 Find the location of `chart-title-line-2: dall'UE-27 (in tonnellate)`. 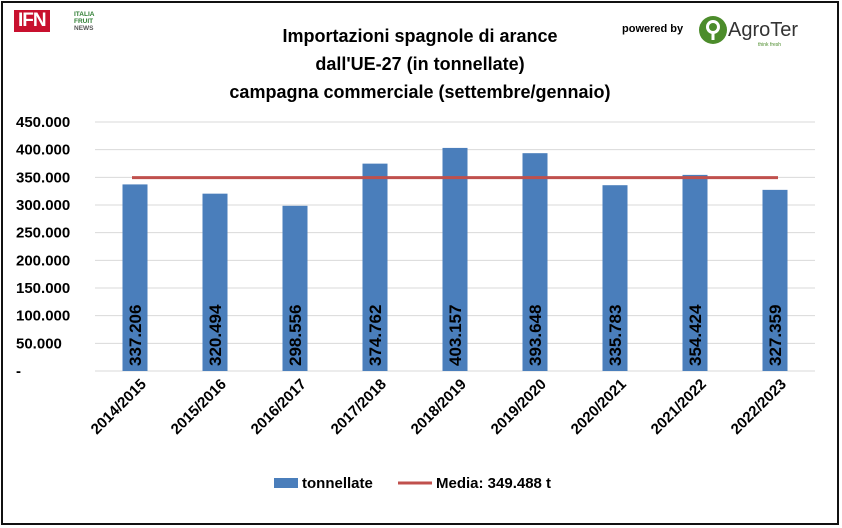

chart-title-line-2: dall'UE-27 (in tonnellate) is located at coordinates (420, 64).